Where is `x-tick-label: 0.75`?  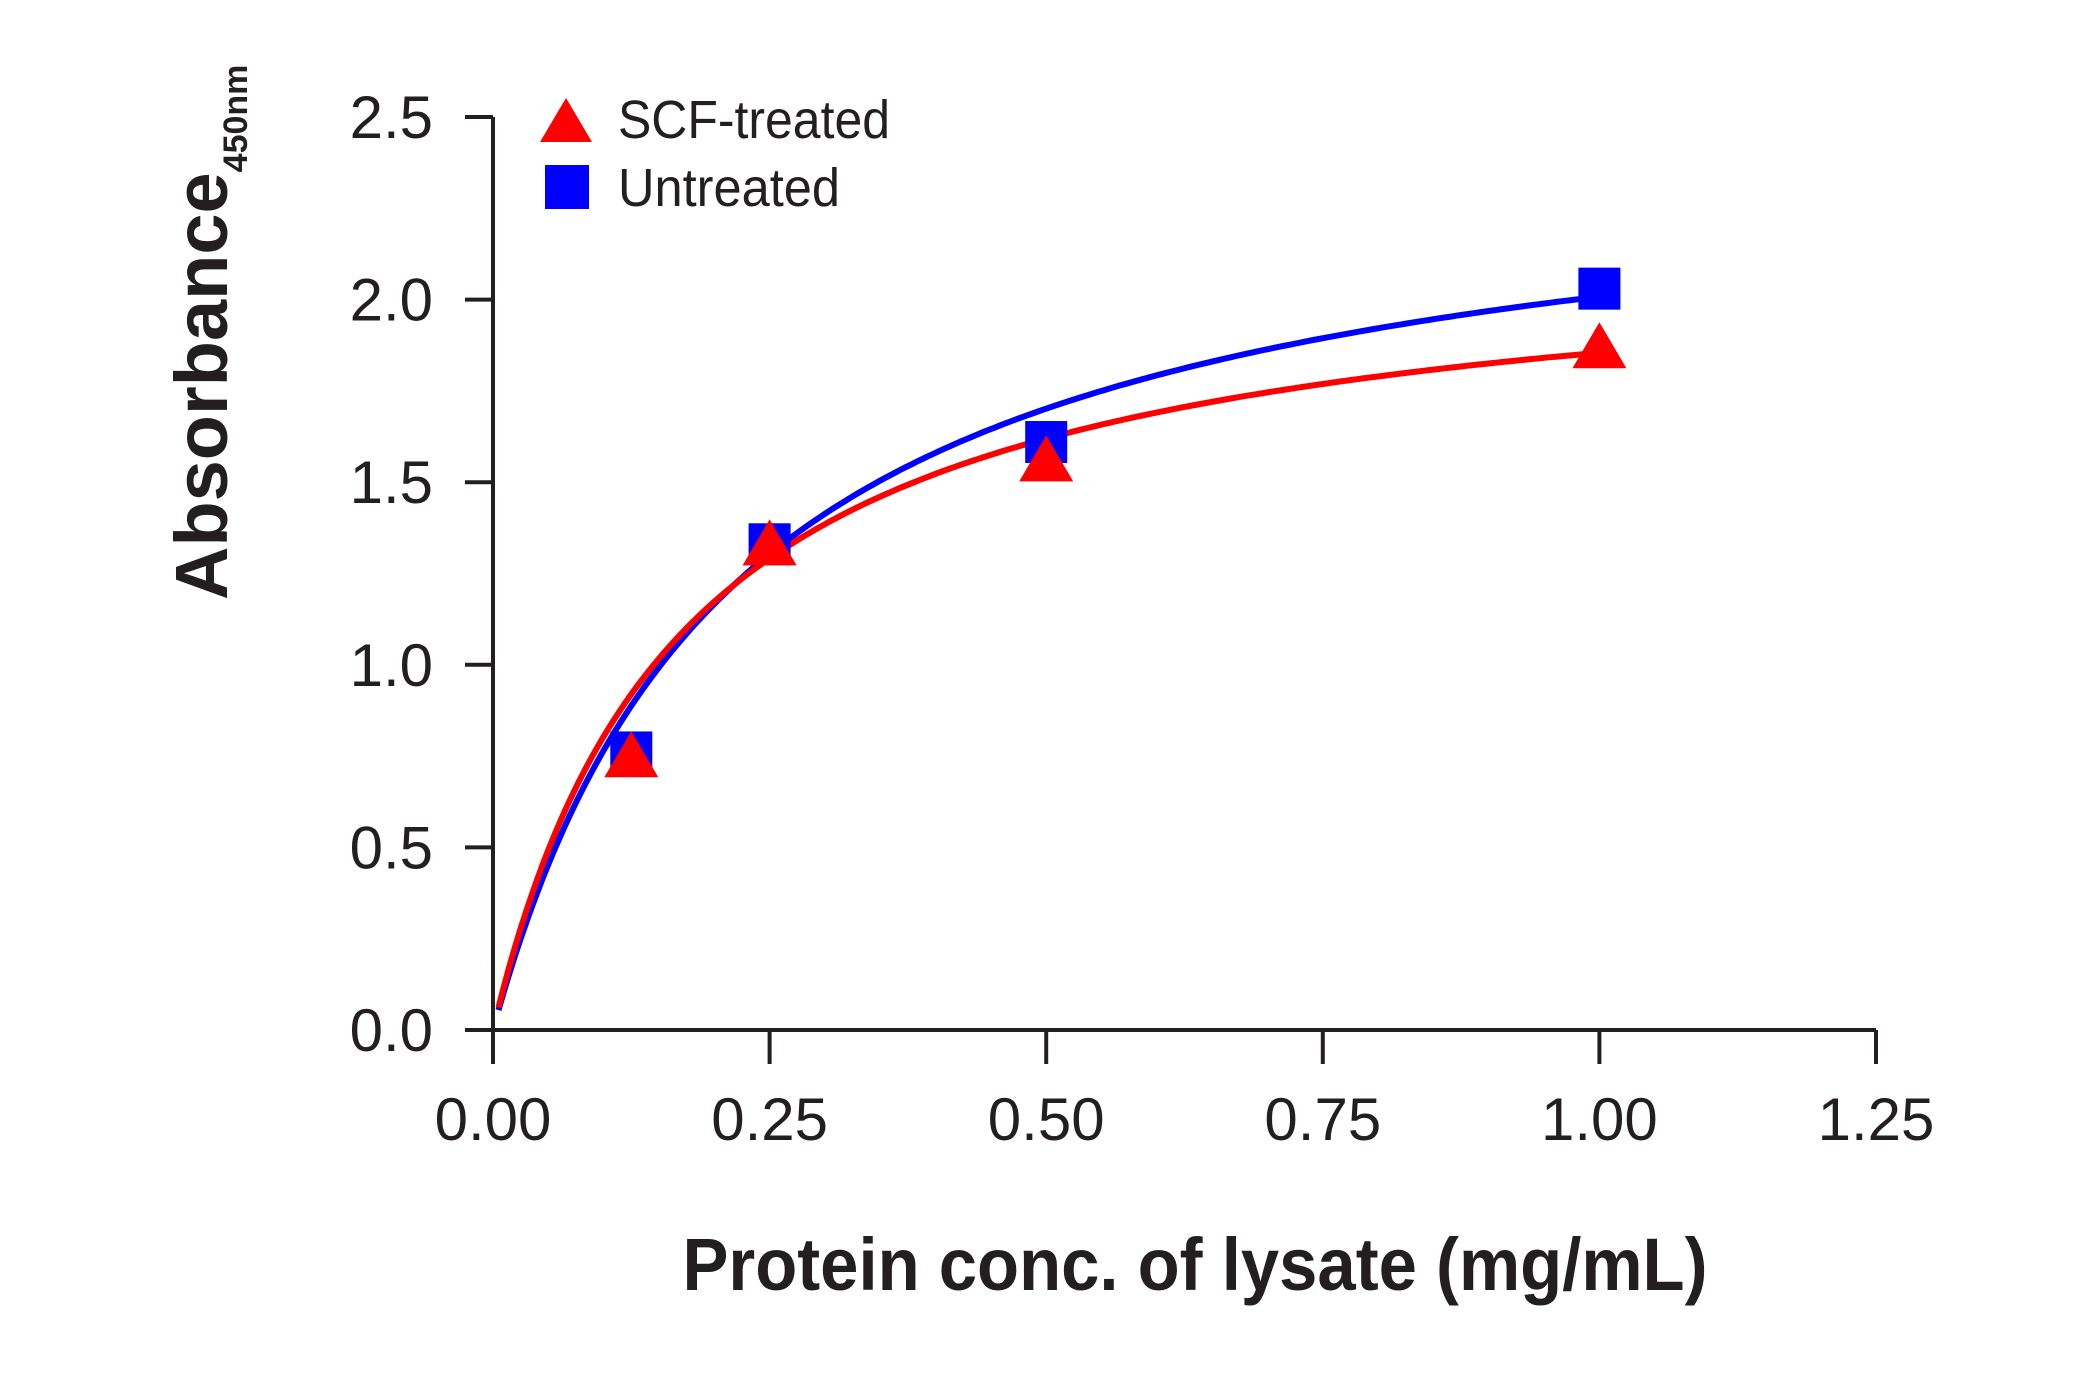
x-tick-label: 0.75 is located at coordinates (1322, 1119).